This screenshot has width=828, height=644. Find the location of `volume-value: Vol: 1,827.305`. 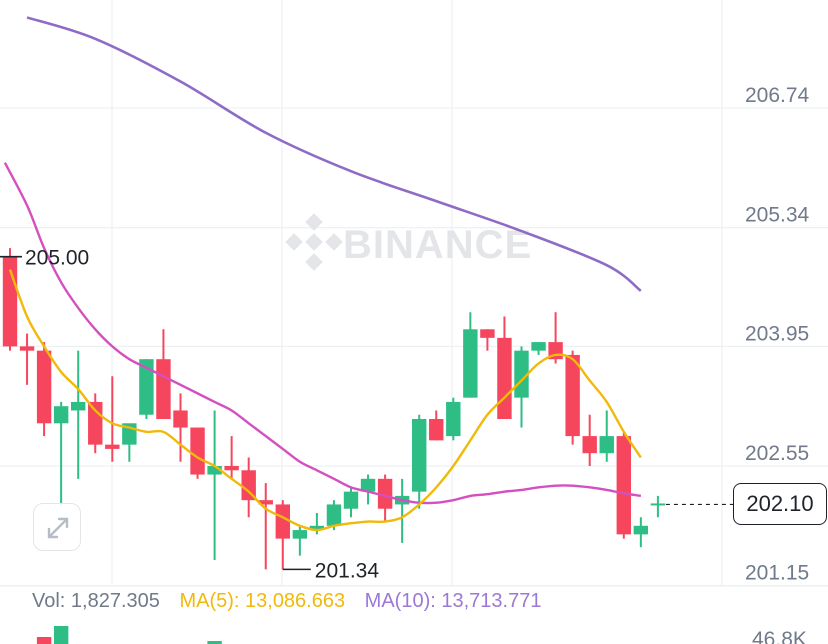

volume-value: Vol: 1,827.305 is located at coordinates (96, 601).